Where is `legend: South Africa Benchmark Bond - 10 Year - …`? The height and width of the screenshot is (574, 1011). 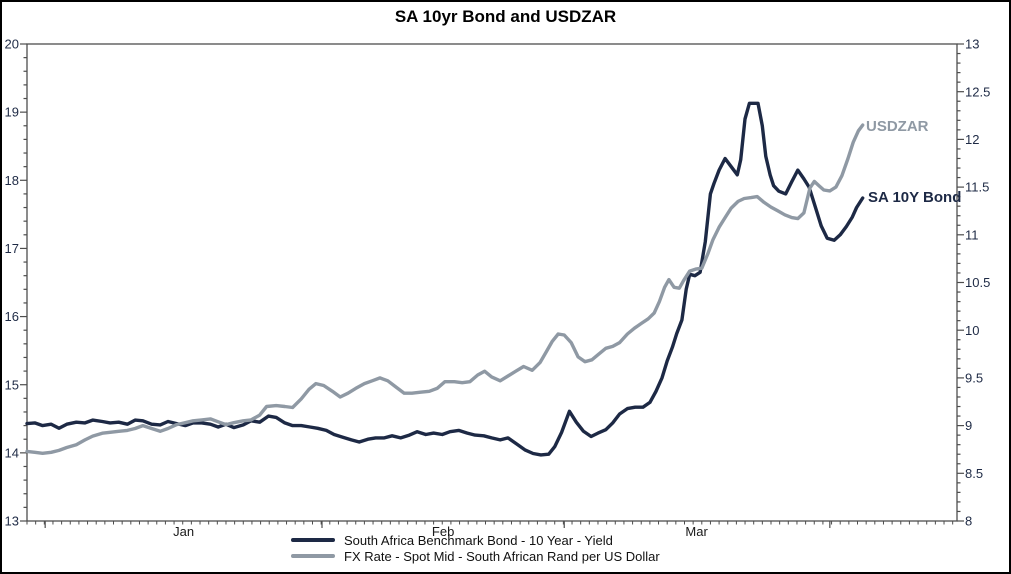
legend: South Africa Benchmark Bond - 10 Year - … is located at coordinates (475, 548).